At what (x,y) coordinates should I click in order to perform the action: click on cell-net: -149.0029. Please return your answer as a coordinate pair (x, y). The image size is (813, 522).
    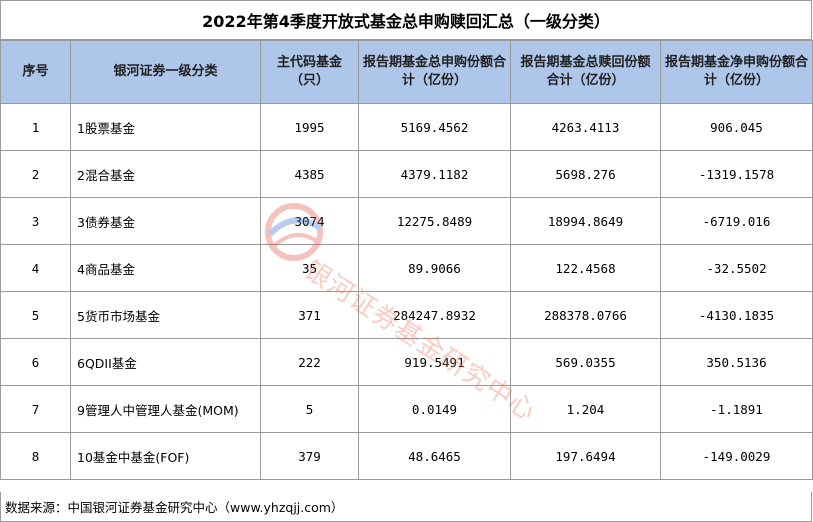
    Looking at the image, I should click on (736, 456).